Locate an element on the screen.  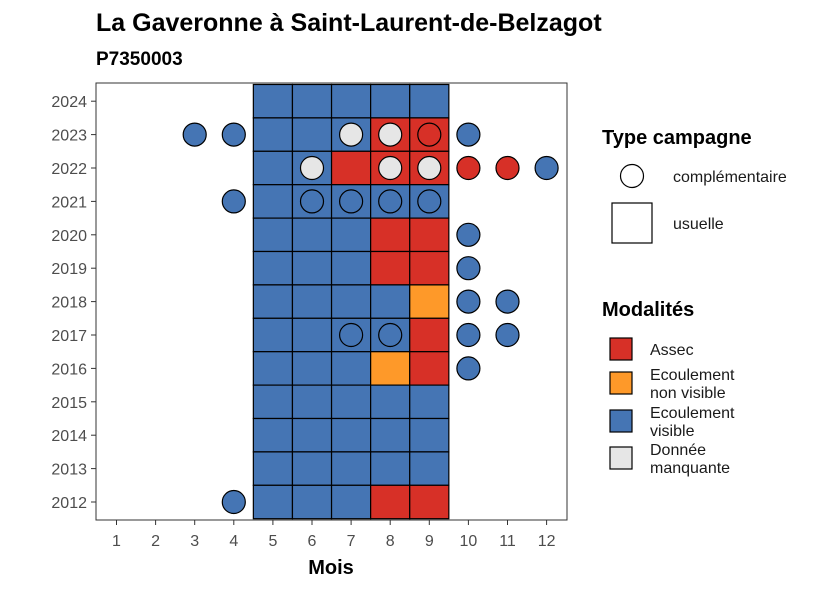
x-tick-label-7: 7 is located at coordinates (351, 541).